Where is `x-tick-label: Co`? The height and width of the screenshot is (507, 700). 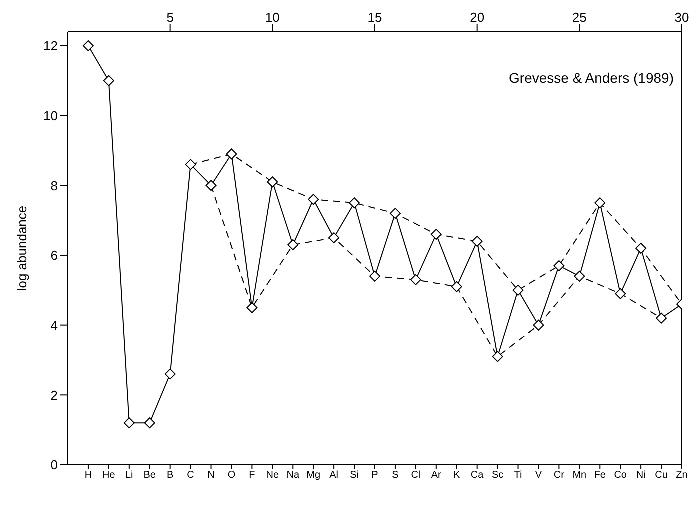 x-tick-label: Co is located at coordinates (621, 476).